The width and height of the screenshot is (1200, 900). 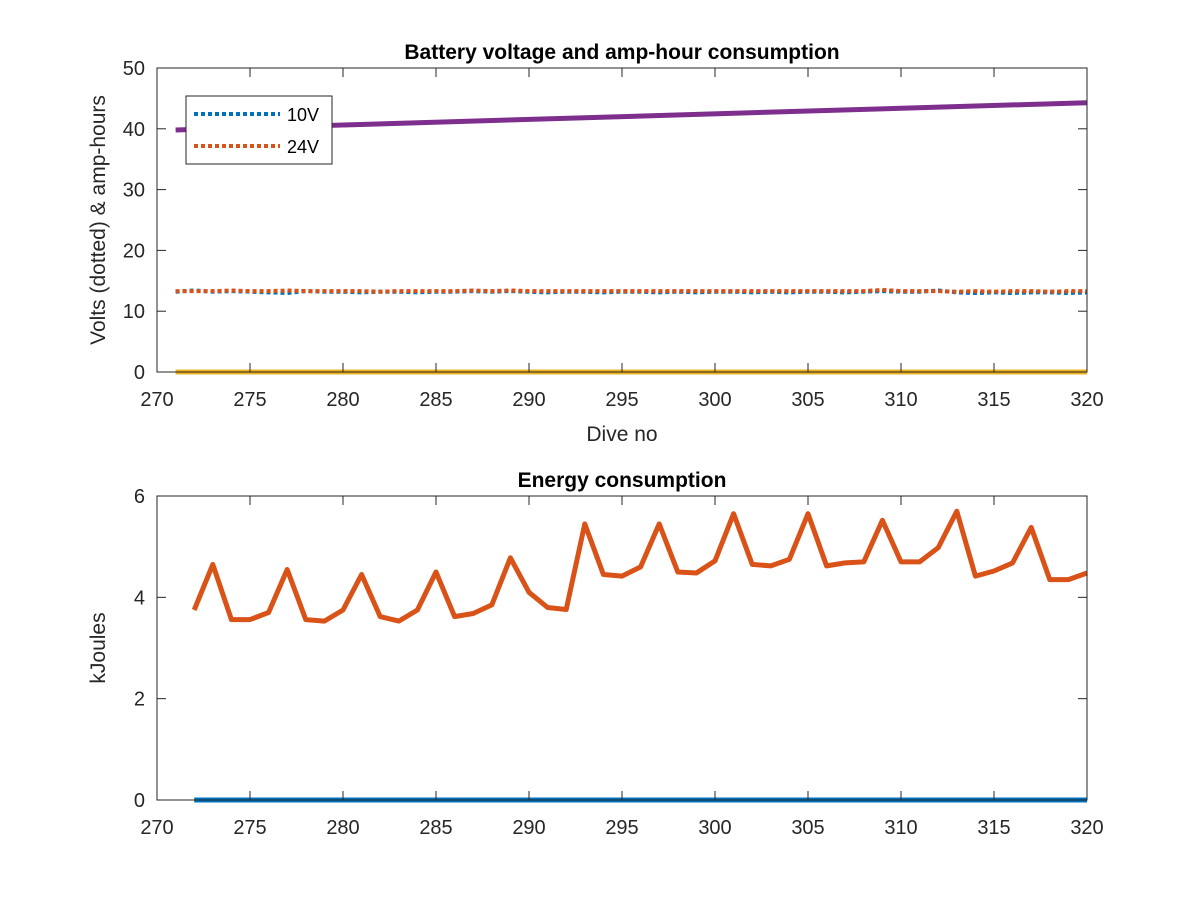 What do you see at coordinates (622, 480) in the screenshot?
I see `chart-title: Energy consumption` at bounding box center [622, 480].